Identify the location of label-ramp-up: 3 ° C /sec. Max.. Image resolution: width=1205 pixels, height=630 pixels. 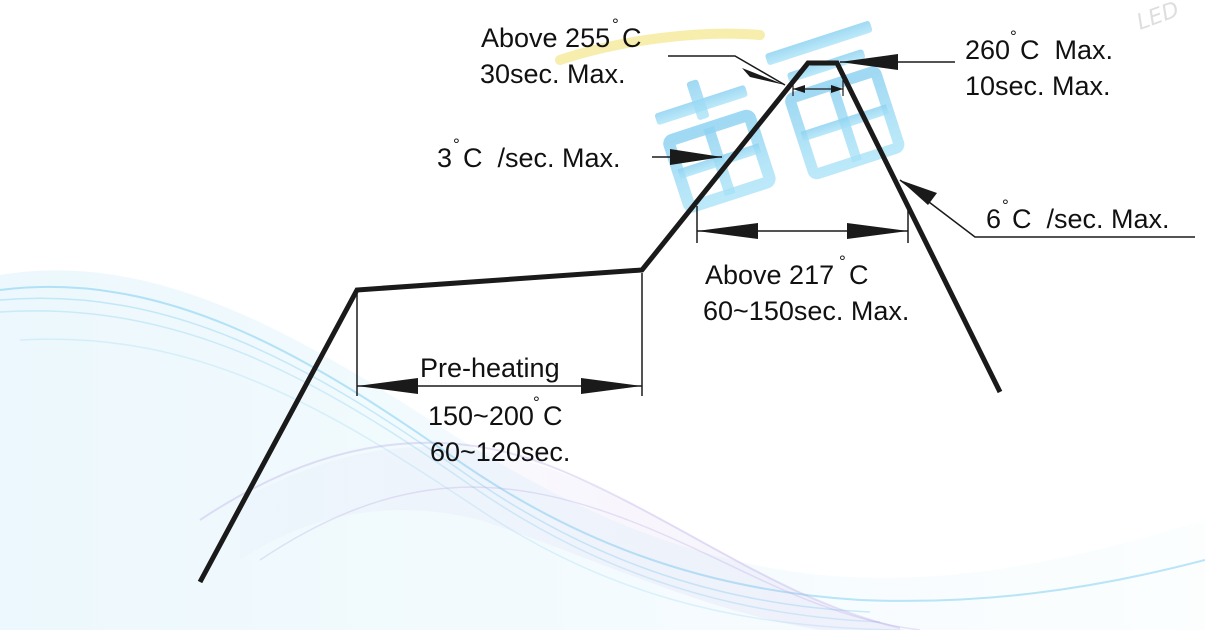
(529, 154).